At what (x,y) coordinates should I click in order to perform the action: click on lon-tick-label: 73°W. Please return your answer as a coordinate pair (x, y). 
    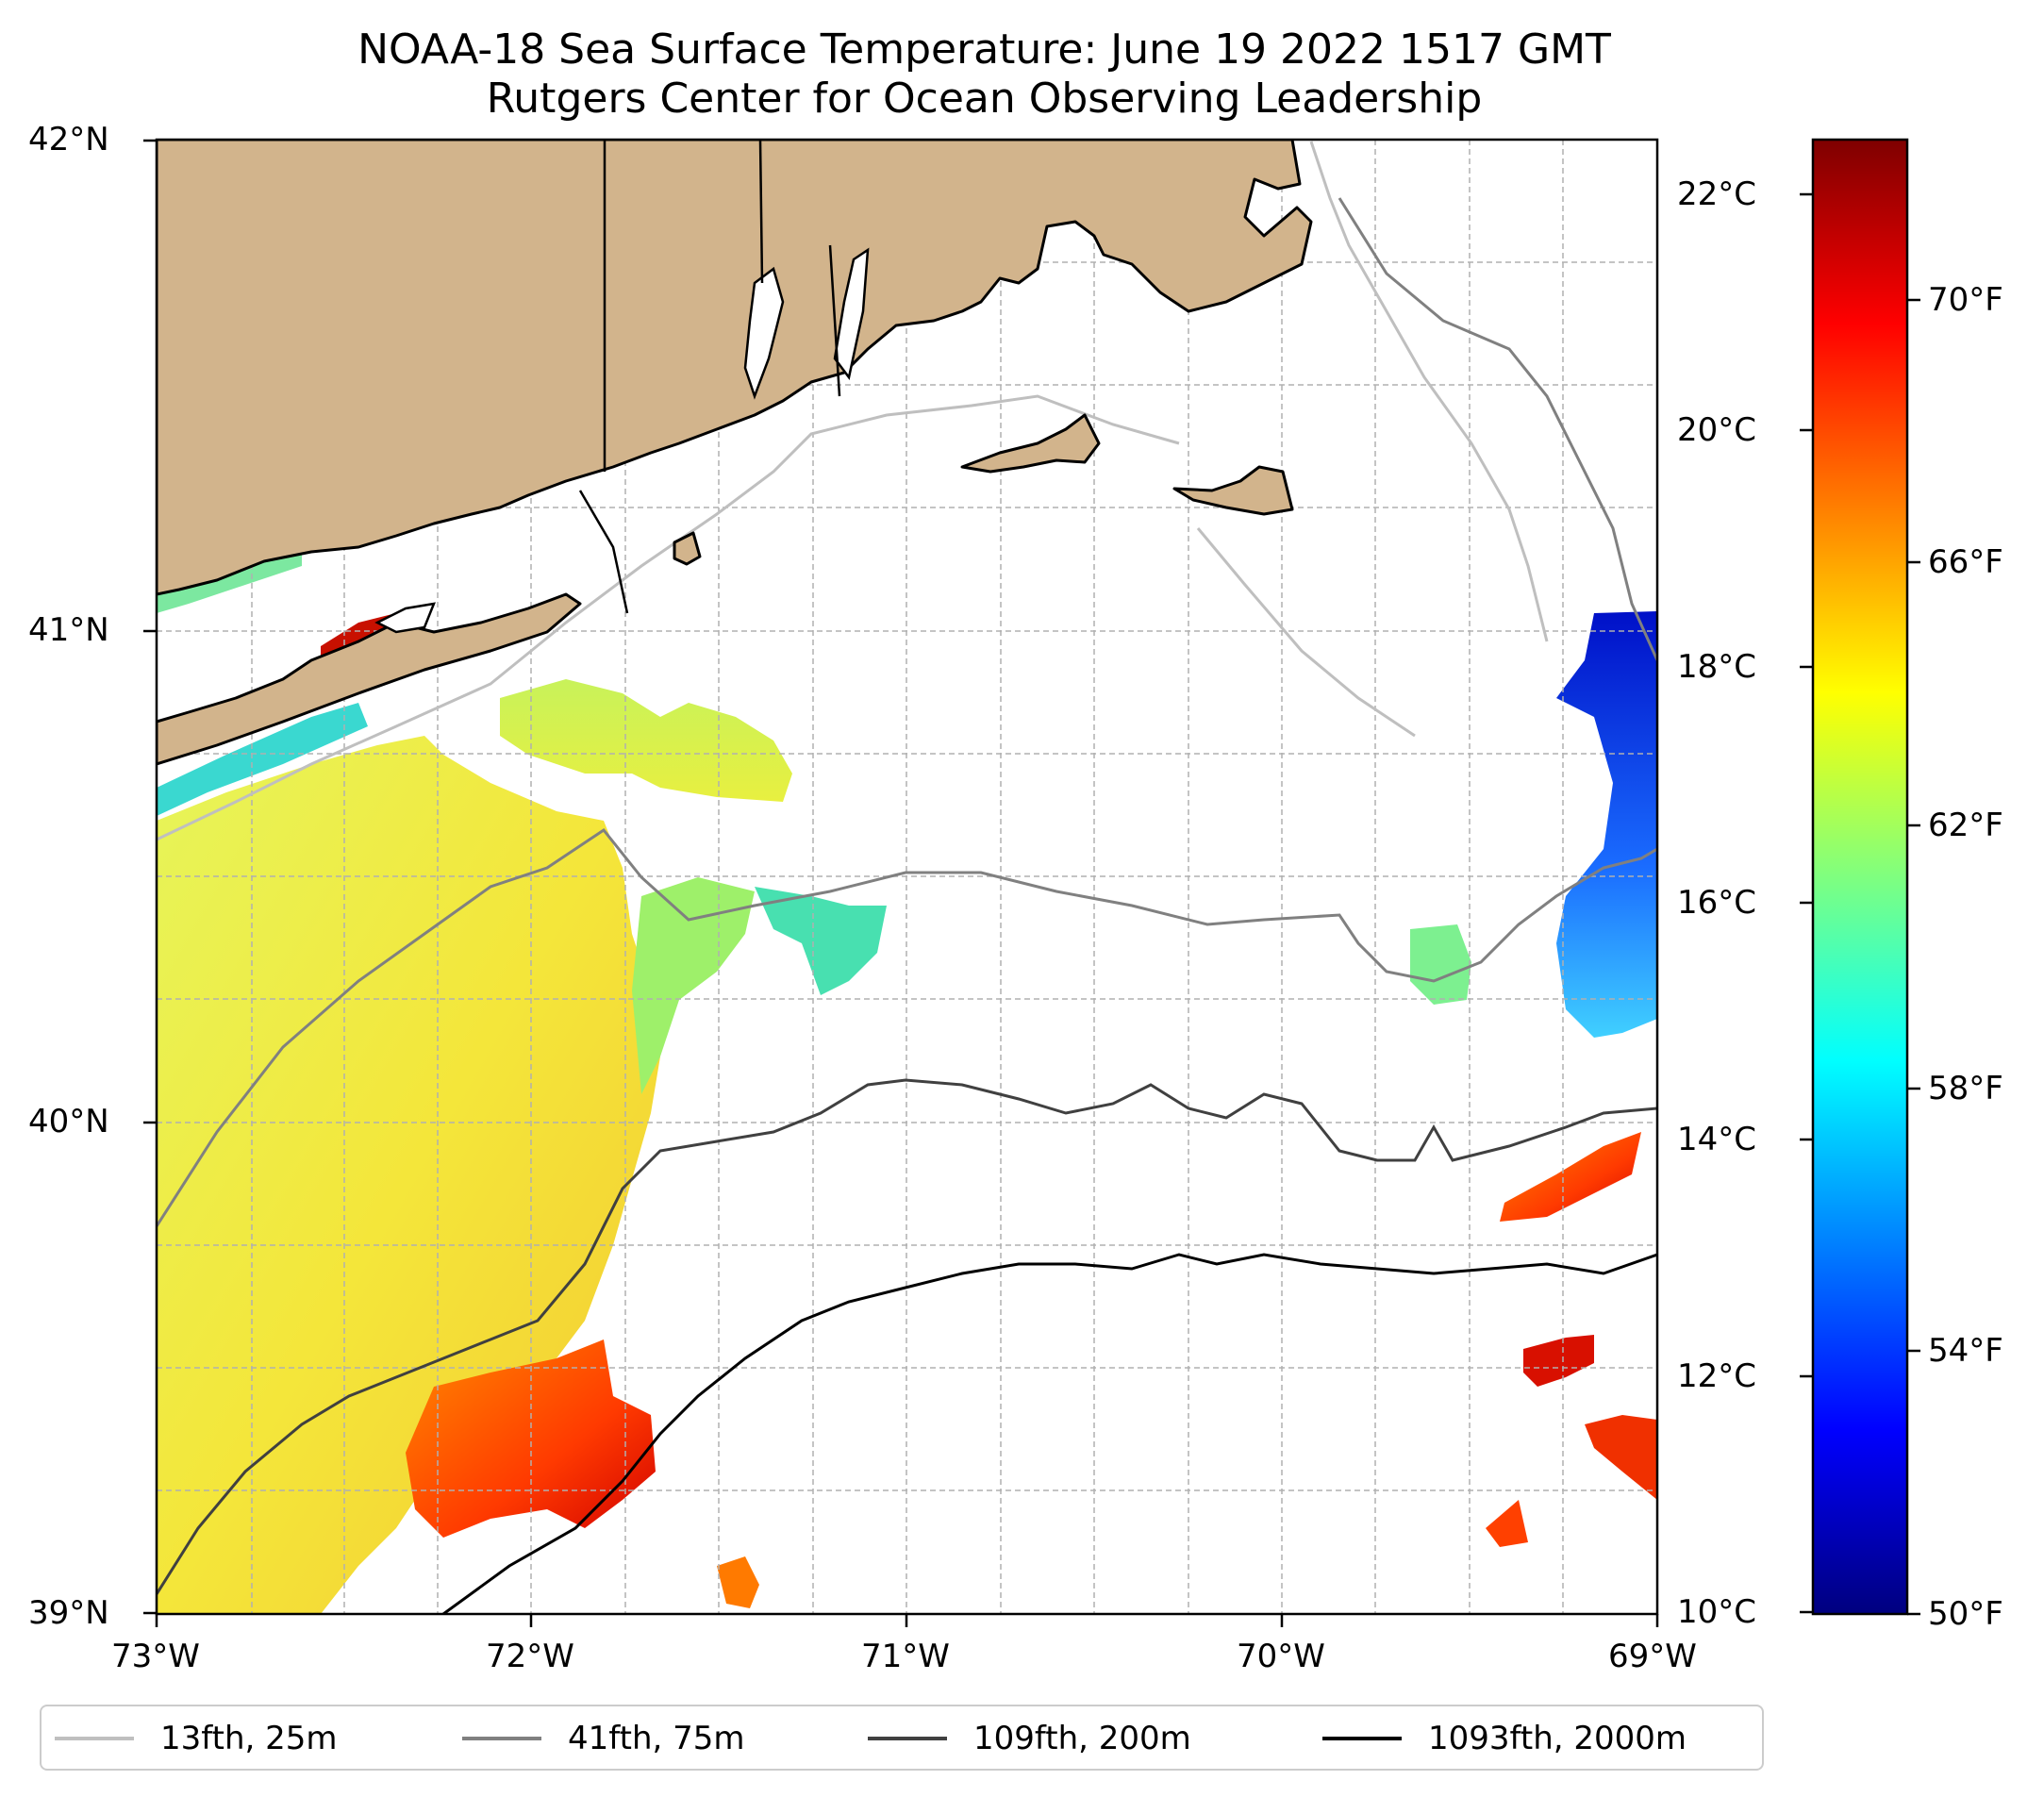
    Looking at the image, I should click on (155, 1656).